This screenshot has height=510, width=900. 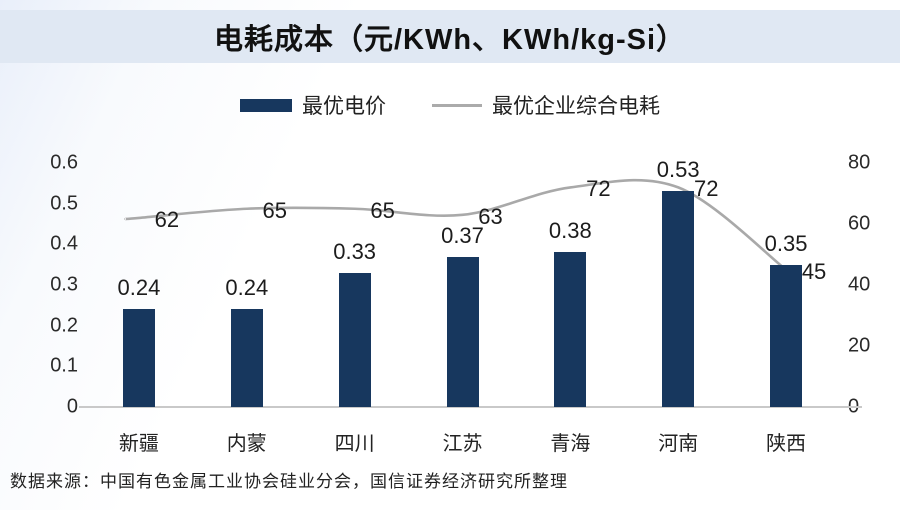 I want to click on line-value-label: 45, so click(x=814, y=271).